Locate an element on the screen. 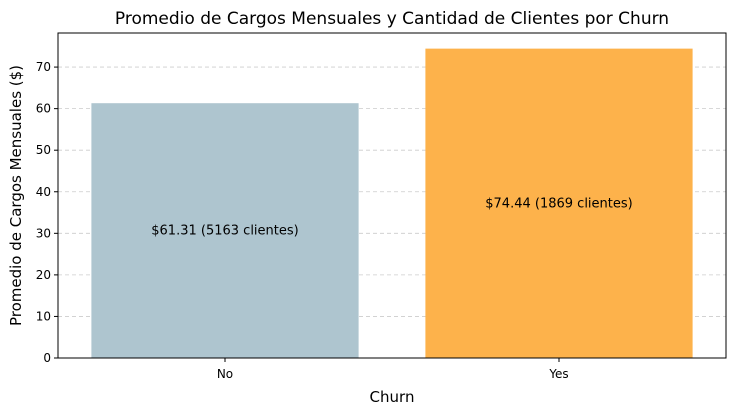  y-tick-label: 70 is located at coordinates (43, 67).